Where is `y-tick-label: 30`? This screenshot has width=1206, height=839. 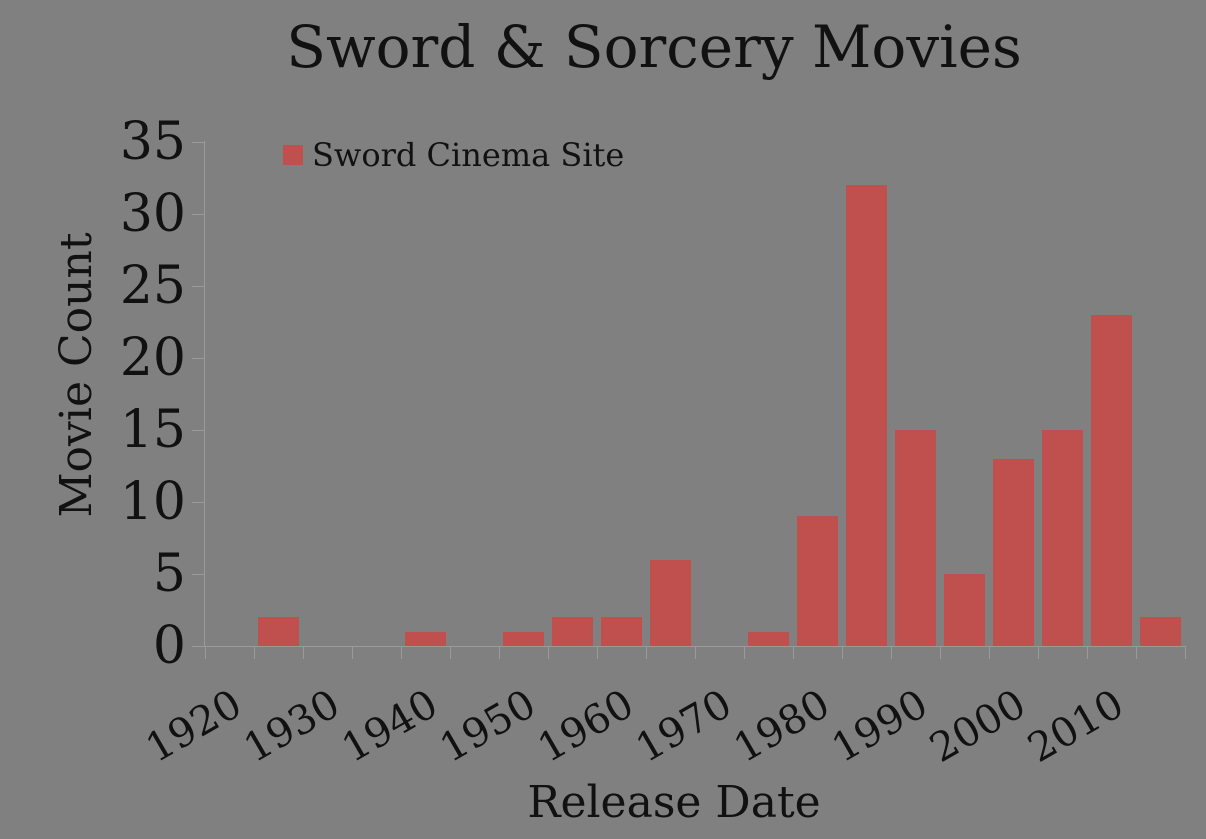
y-tick-label: 30 is located at coordinates (152, 214).